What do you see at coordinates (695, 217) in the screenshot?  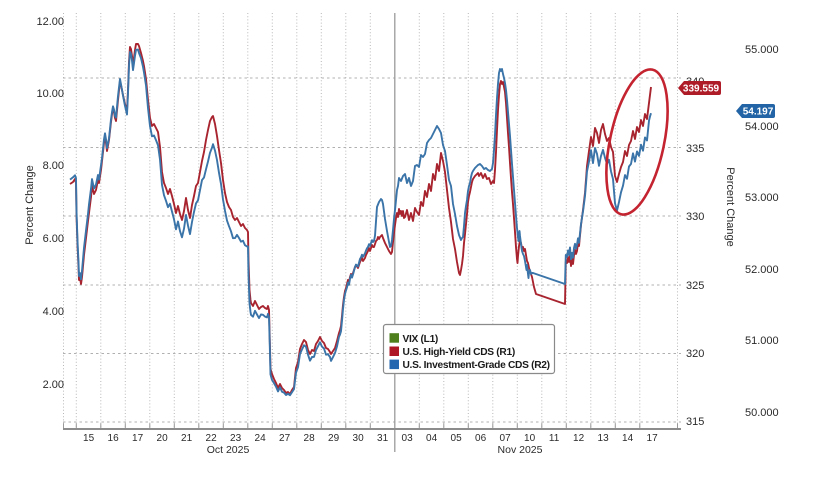 I see `svg-text: 330` at bounding box center [695, 217].